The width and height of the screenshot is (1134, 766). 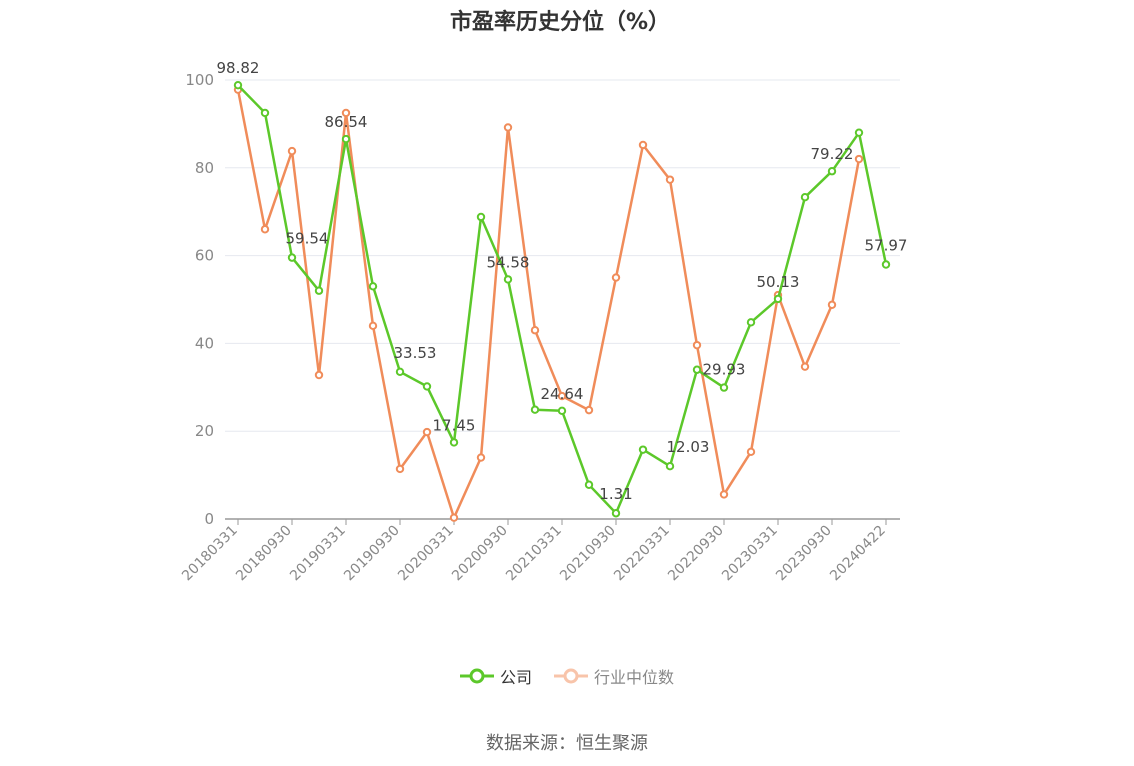 What do you see at coordinates (858, 554) in the screenshot?
I see `x-tick-label: 20240422` at bounding box center [858, 554].